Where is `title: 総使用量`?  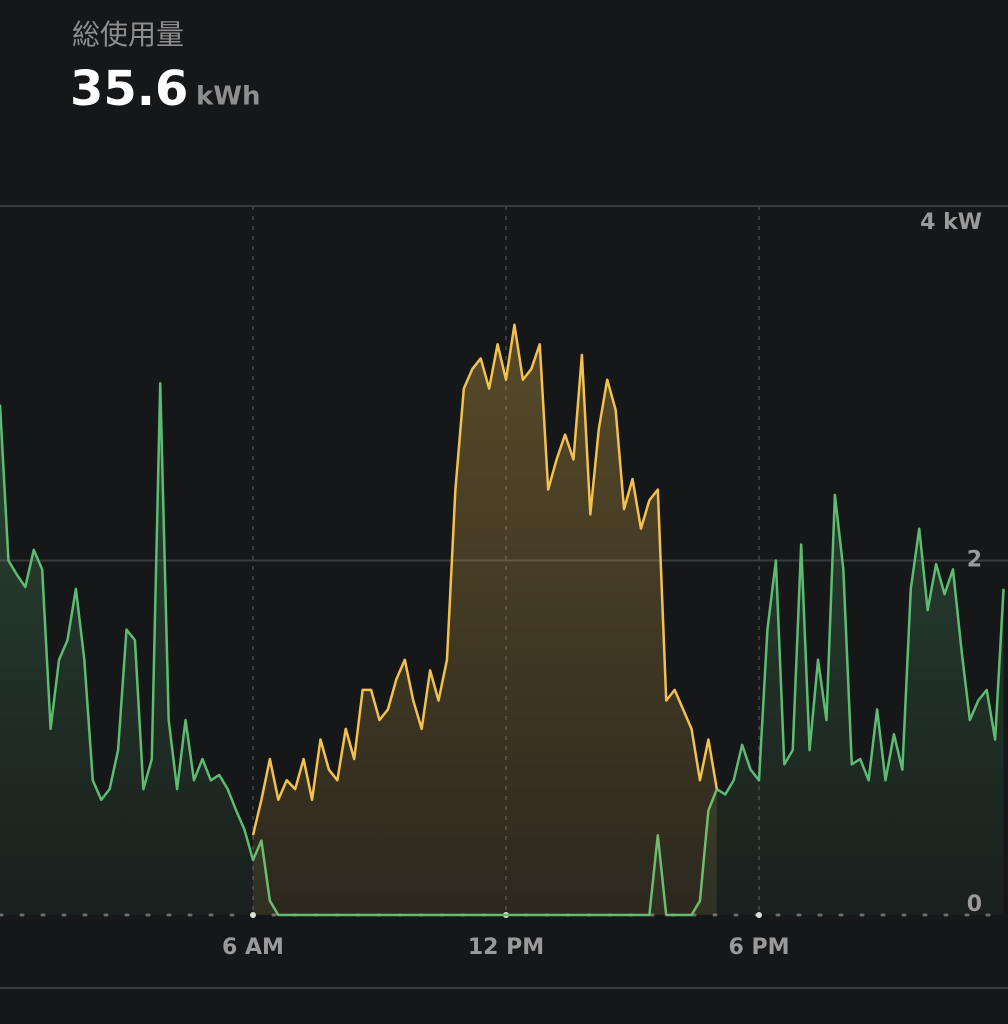 title: 総使用量 is located at coordinates (128, 34).